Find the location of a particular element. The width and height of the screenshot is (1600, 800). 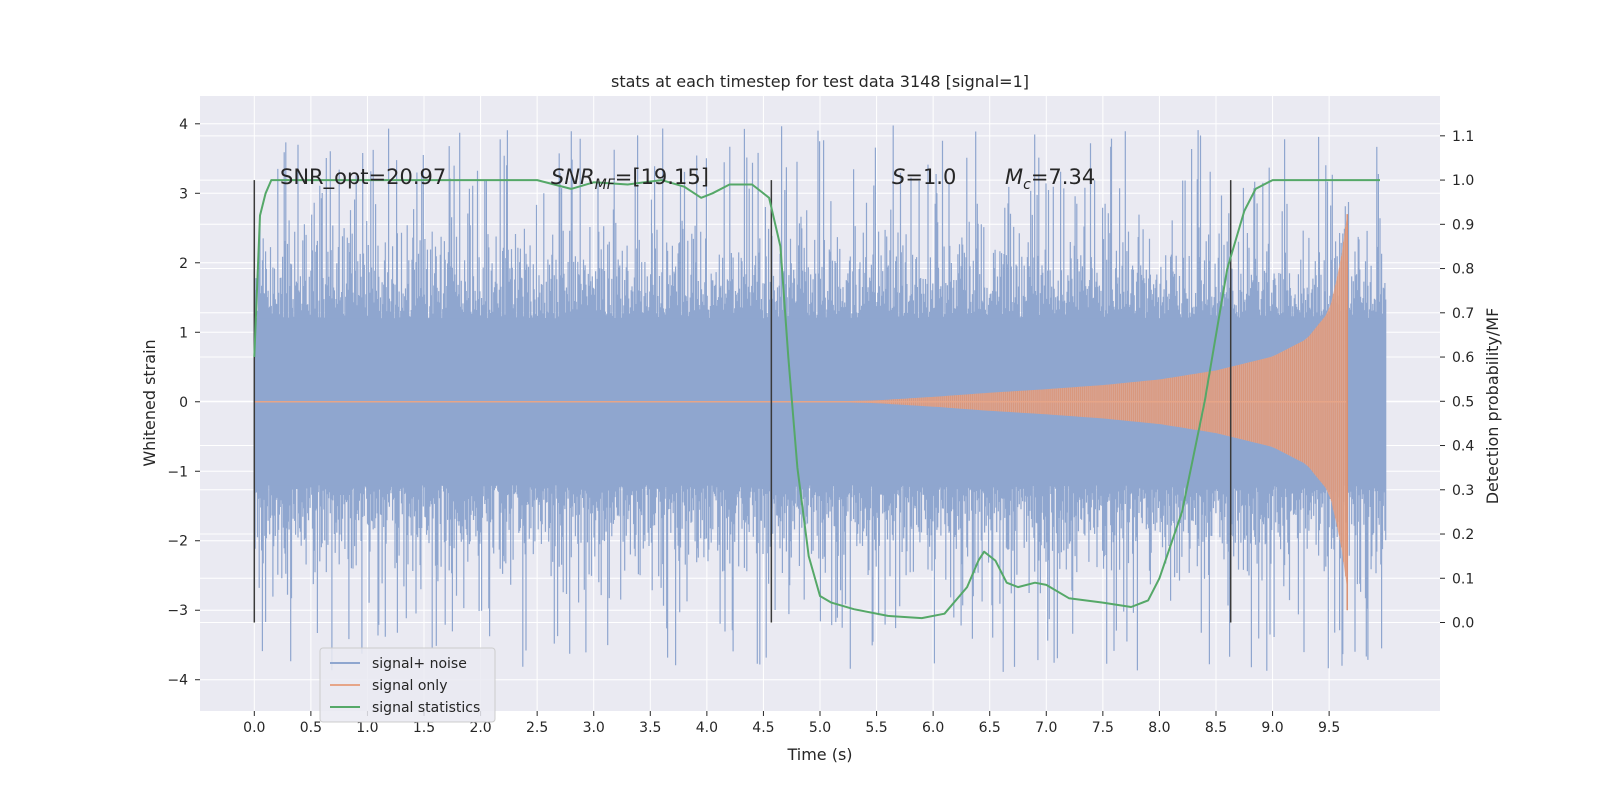

y-left-tick-label: 1 is located at coordinates (183, 333).